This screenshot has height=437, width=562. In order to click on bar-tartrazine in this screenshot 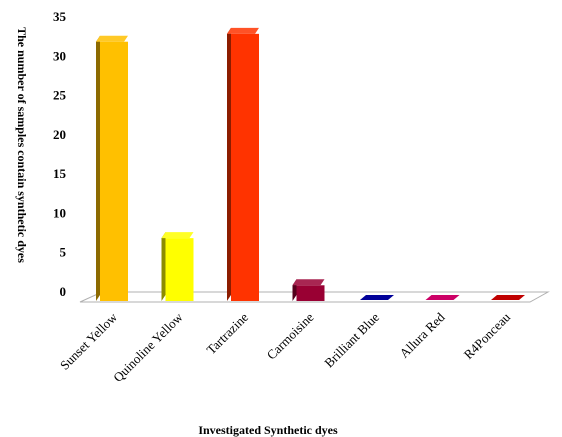, I will do `click(243, 164)`.